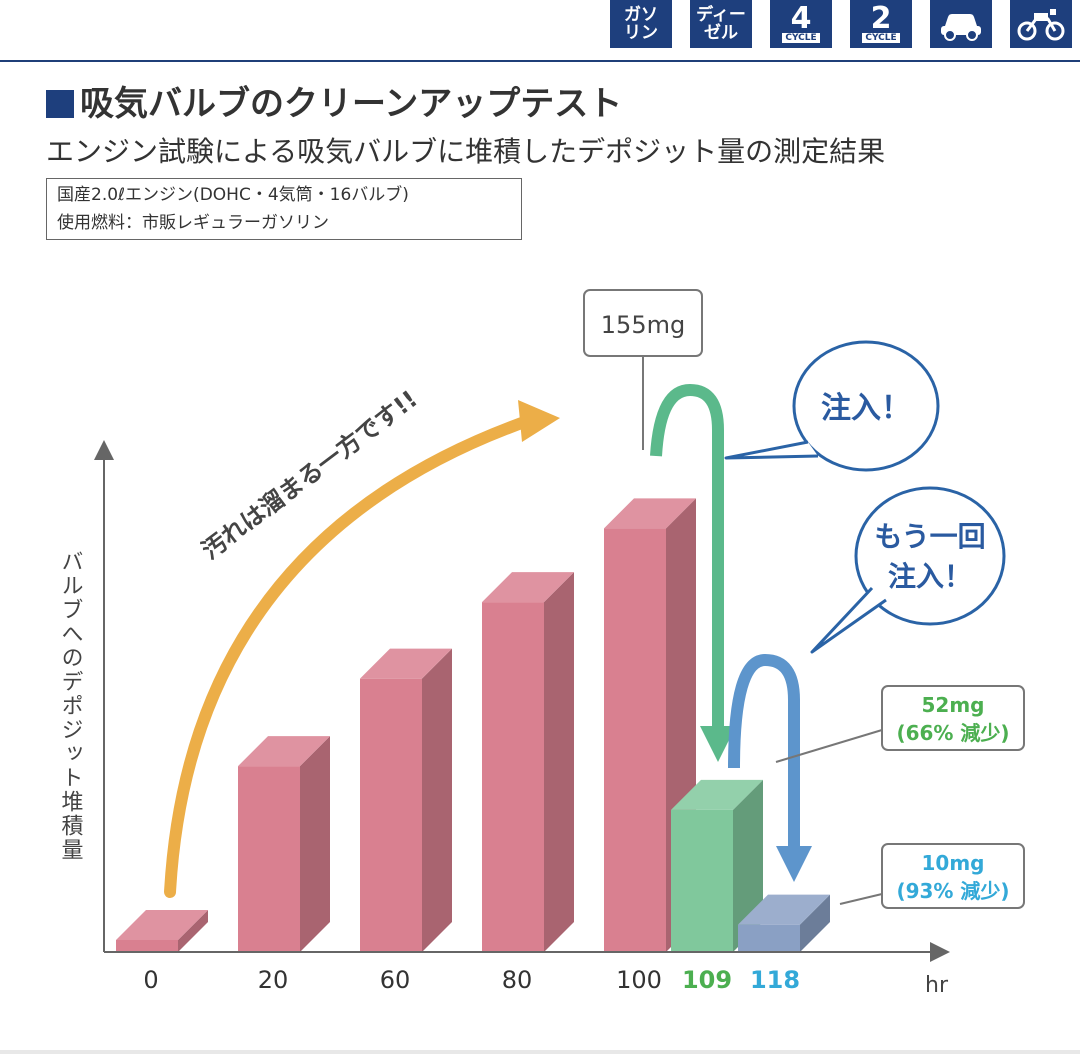 This screenshot has height=1054, width=1080. What do you see at coordinates (930, 576) in the screenshot?
I see `inject2-text-line2: 注入！` at bounding box center [930, 576].